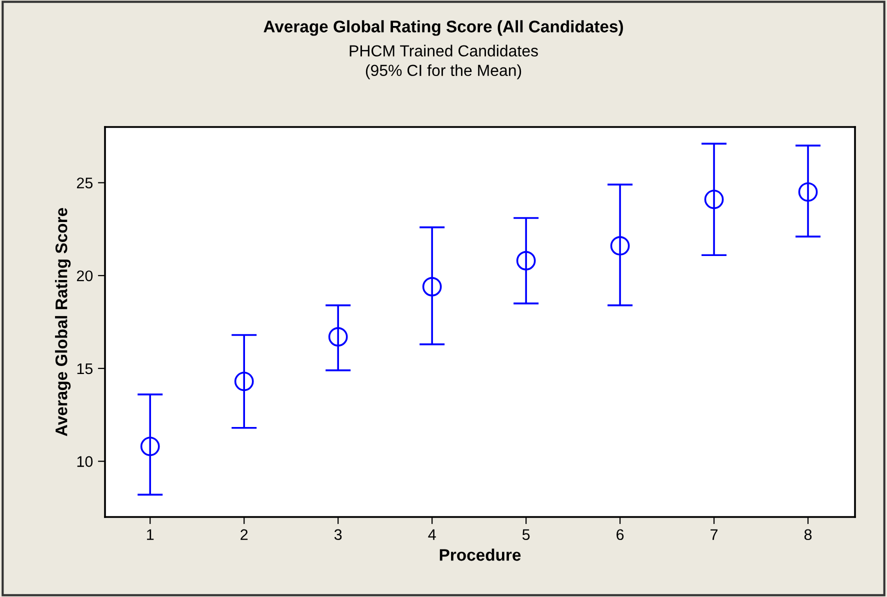 This screenshot has width=887, height=597. I want to click on x-tick-label: 2, so click(244, 534).